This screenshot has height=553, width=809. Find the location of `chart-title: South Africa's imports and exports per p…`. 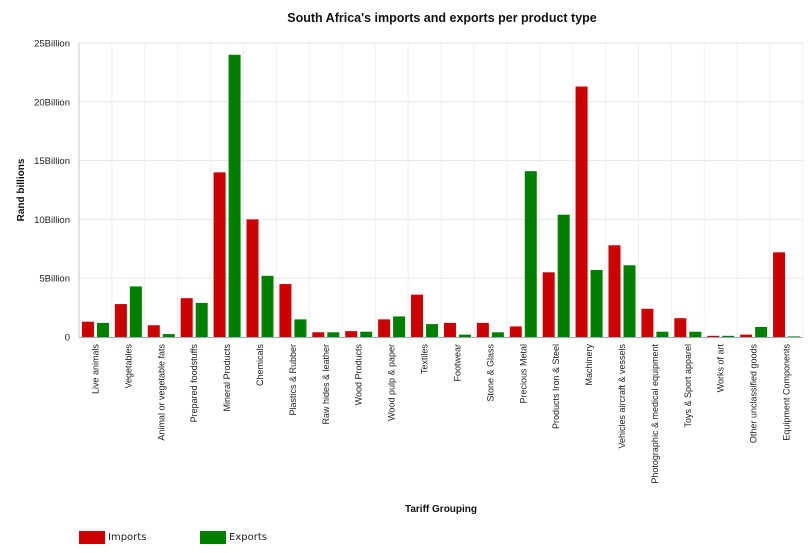

chart-title: South Africa's imports and exports per p… is located at coordinates (442, 18).